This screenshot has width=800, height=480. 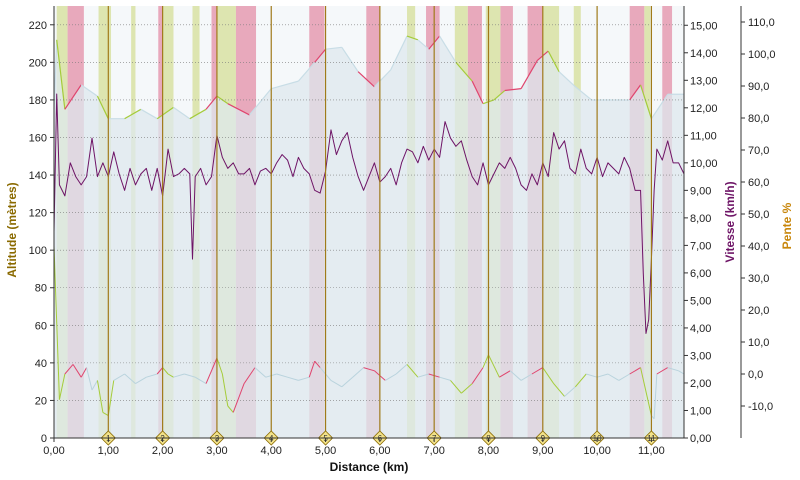 What do you see at coordinates (700, 191) in the screenshot?
I see `speed-tick-label: 9,00` at bounding box center [700, 191].